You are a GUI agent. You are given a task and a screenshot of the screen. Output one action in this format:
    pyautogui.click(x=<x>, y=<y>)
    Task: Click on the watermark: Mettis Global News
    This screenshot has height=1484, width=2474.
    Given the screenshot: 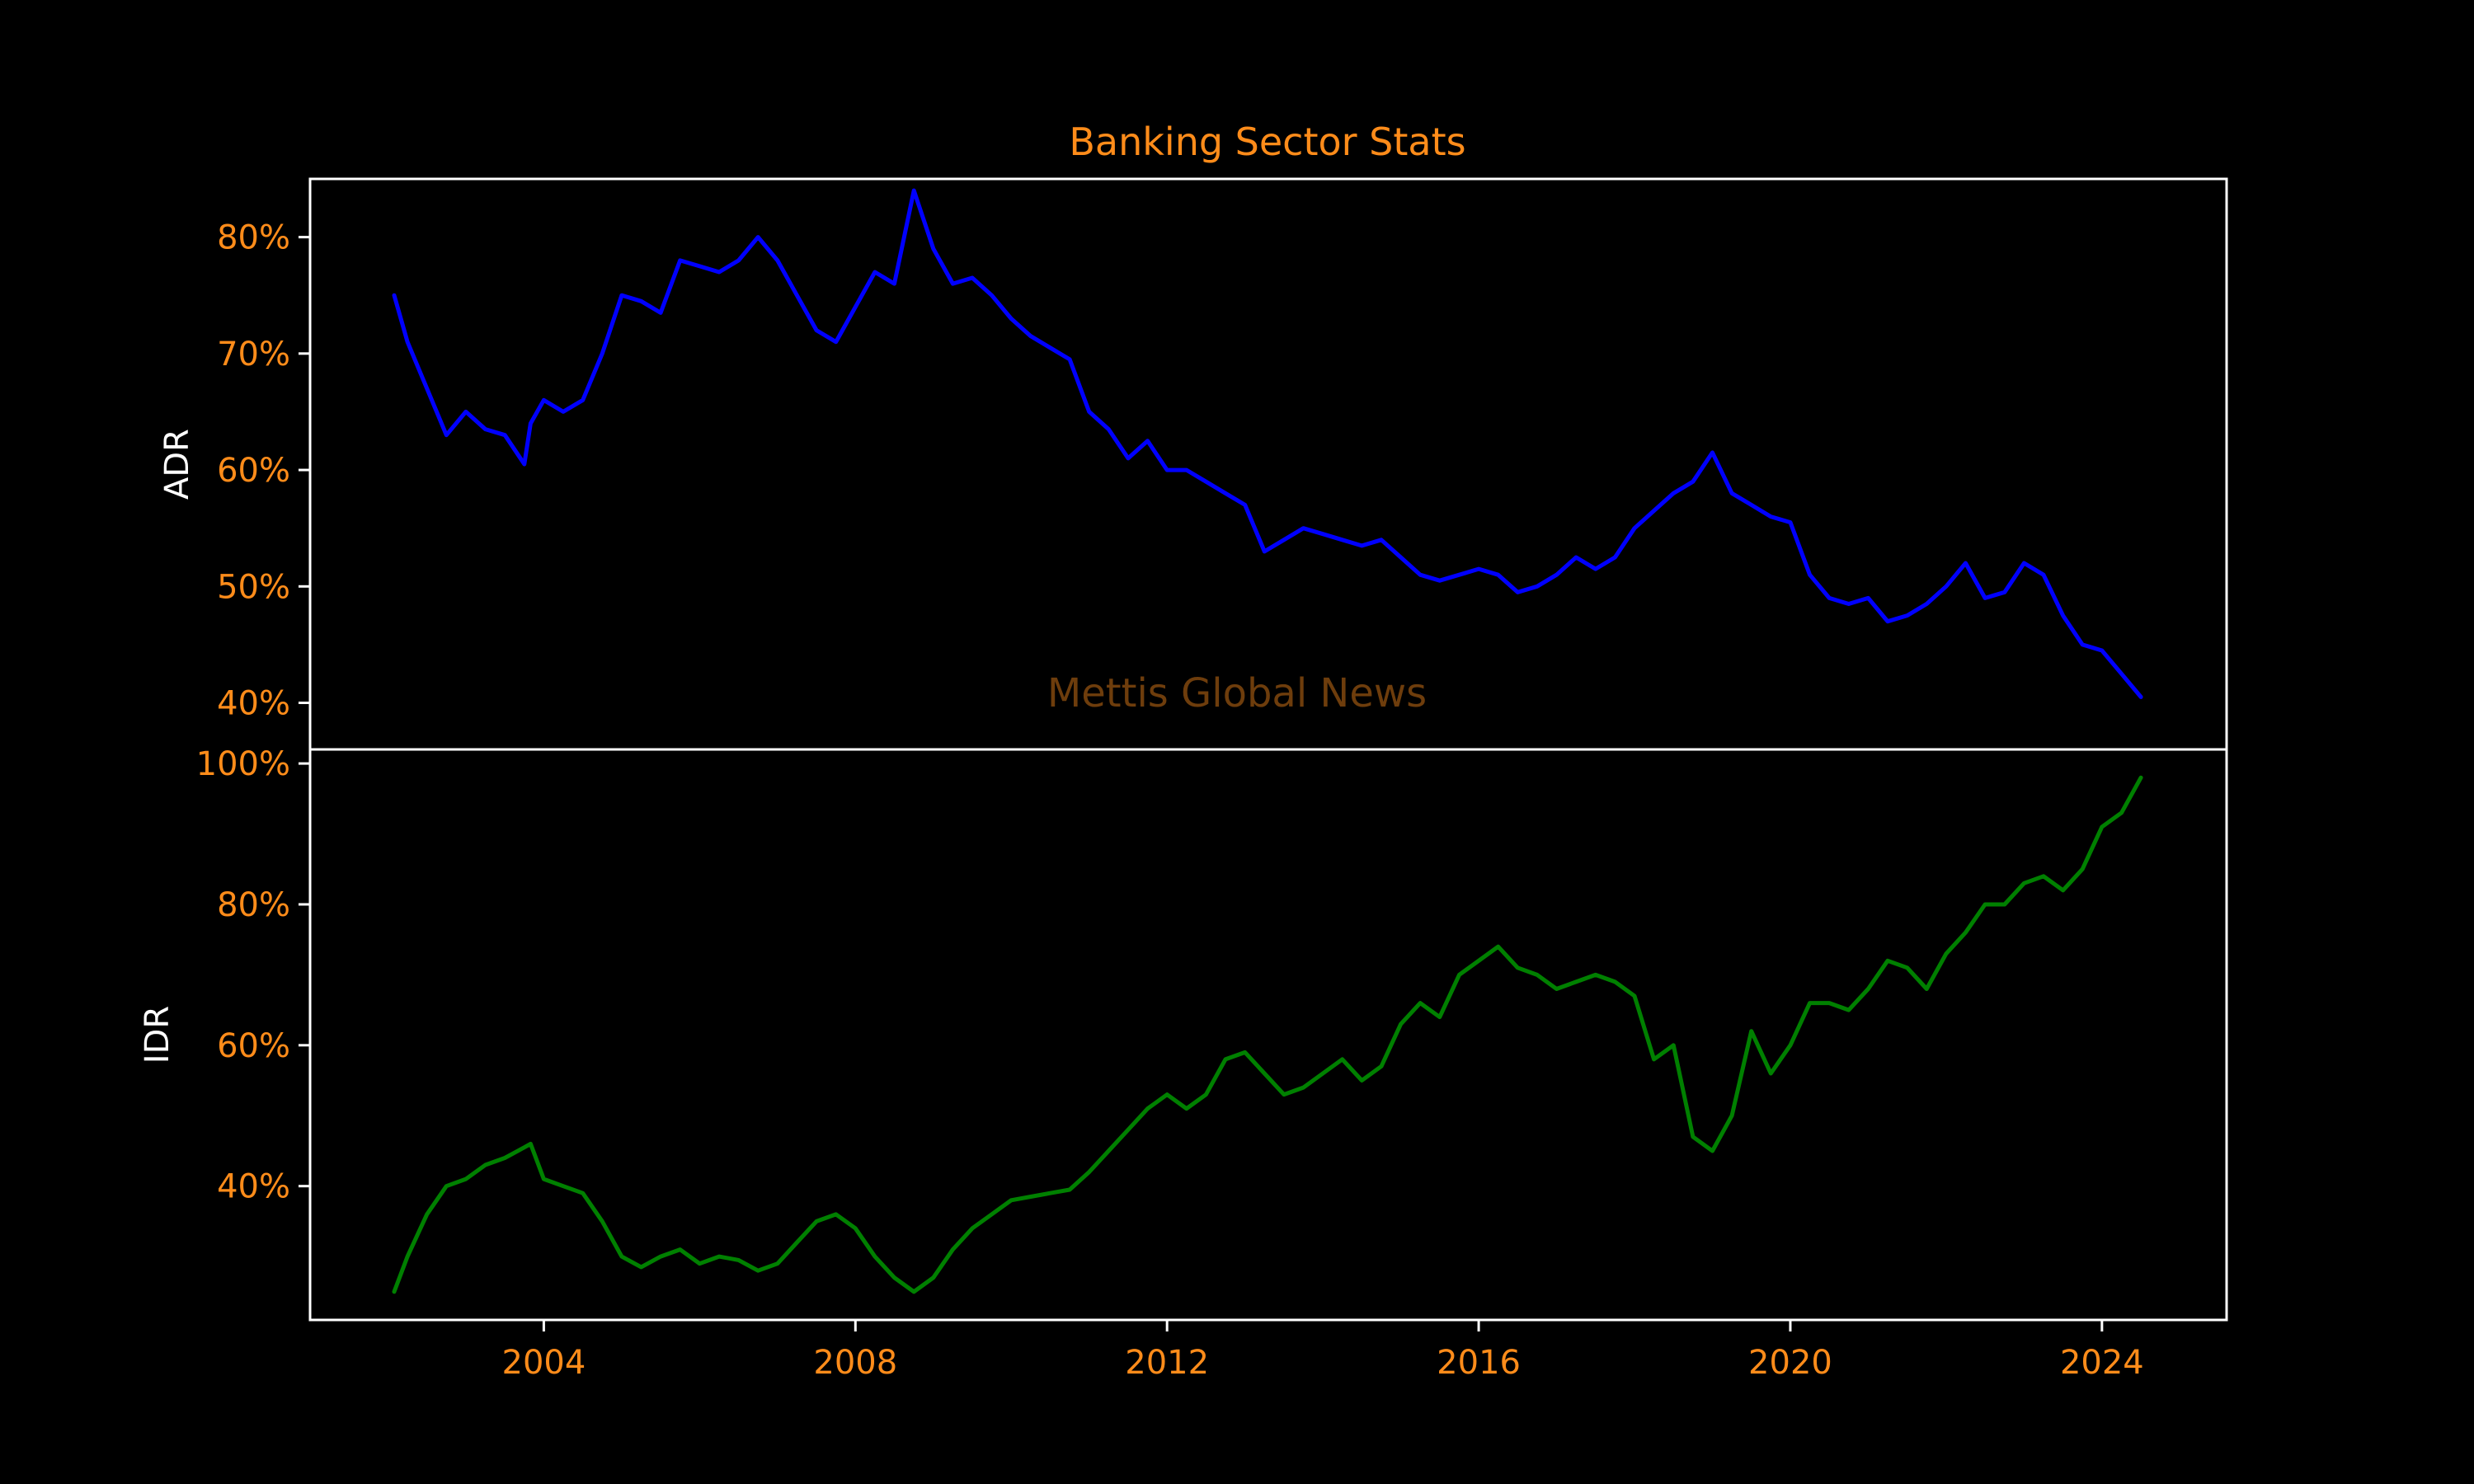 What is the action you would take?
    pyautogui.click(x=1237, y=693)
    